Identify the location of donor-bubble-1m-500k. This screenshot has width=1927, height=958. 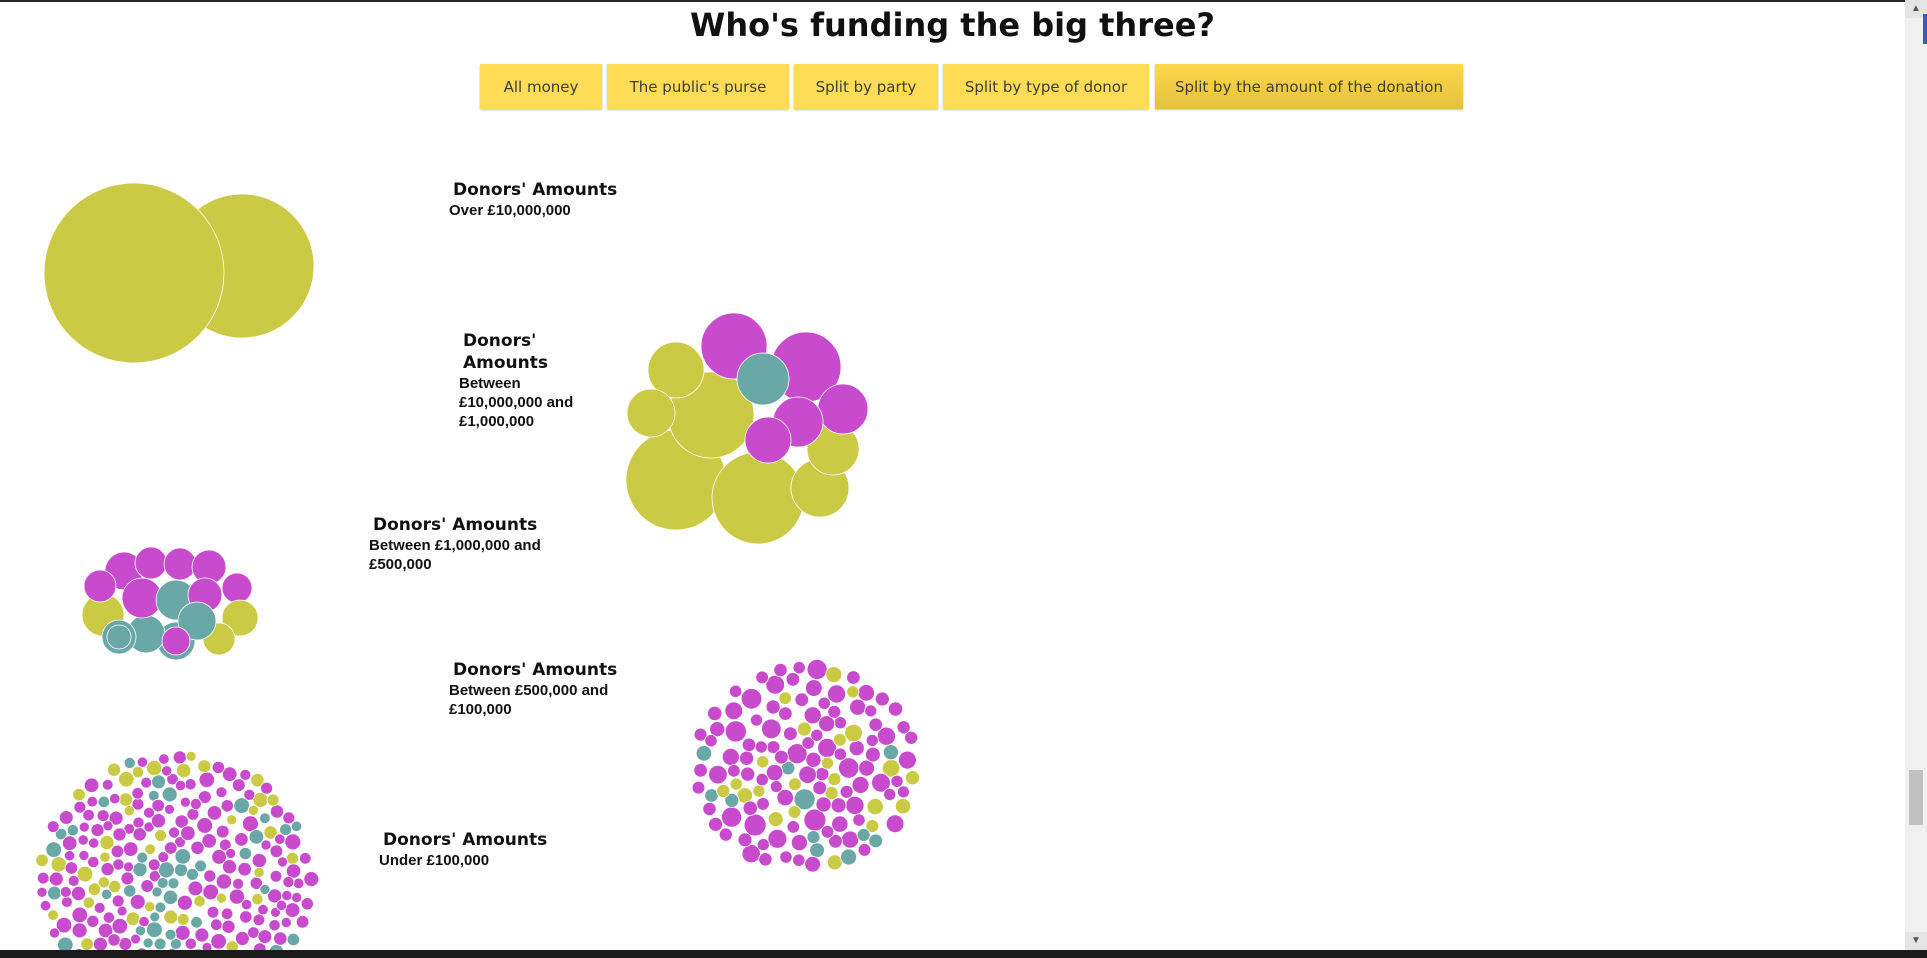
(151, 563).